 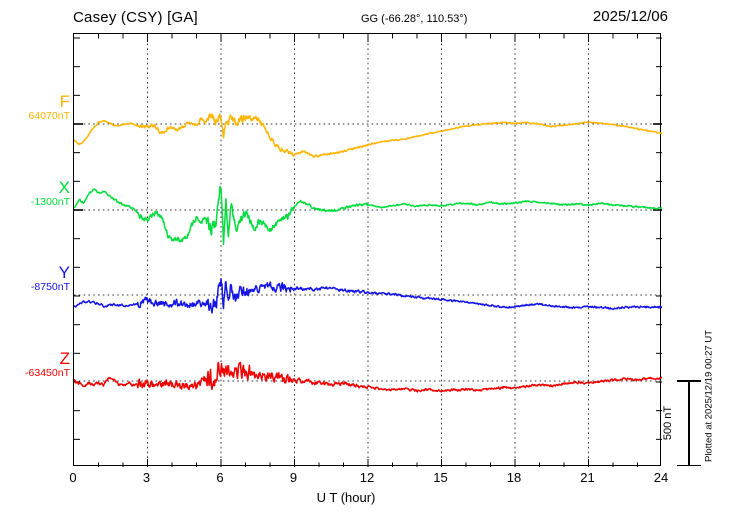 What do you see at coordinates (50, 287) in the screenshot?
I see `component-baseline-y: -8750nT` at bounding box center [50, 287].